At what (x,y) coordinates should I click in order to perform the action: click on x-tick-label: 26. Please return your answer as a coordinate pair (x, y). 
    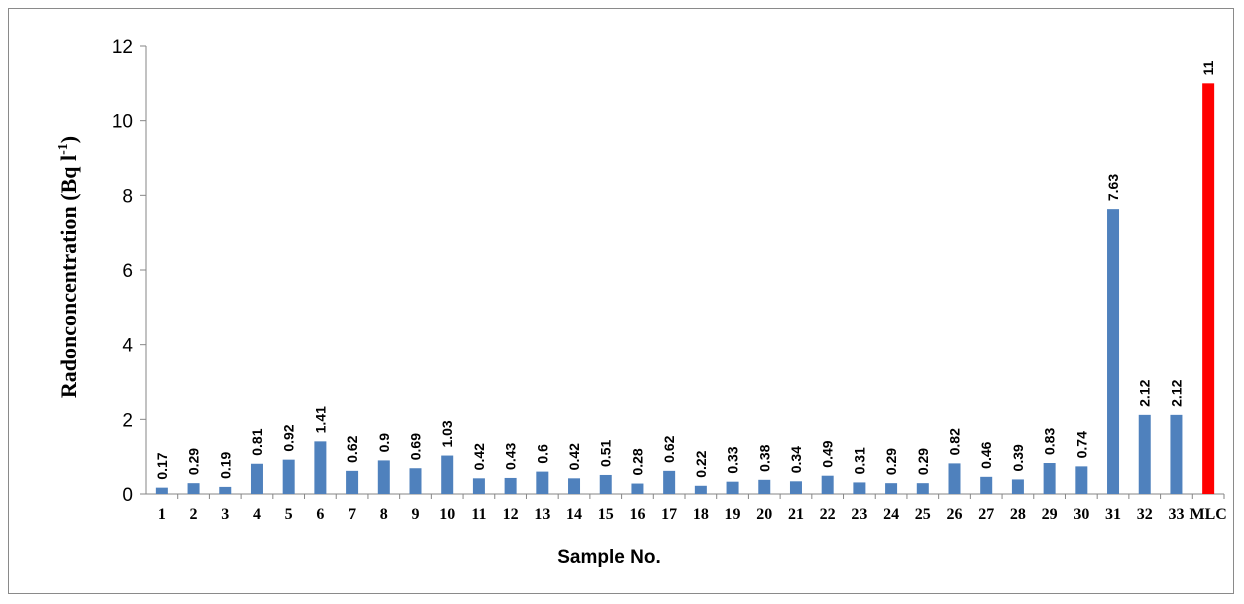
    Looking at the image, I should click on (955, 514).